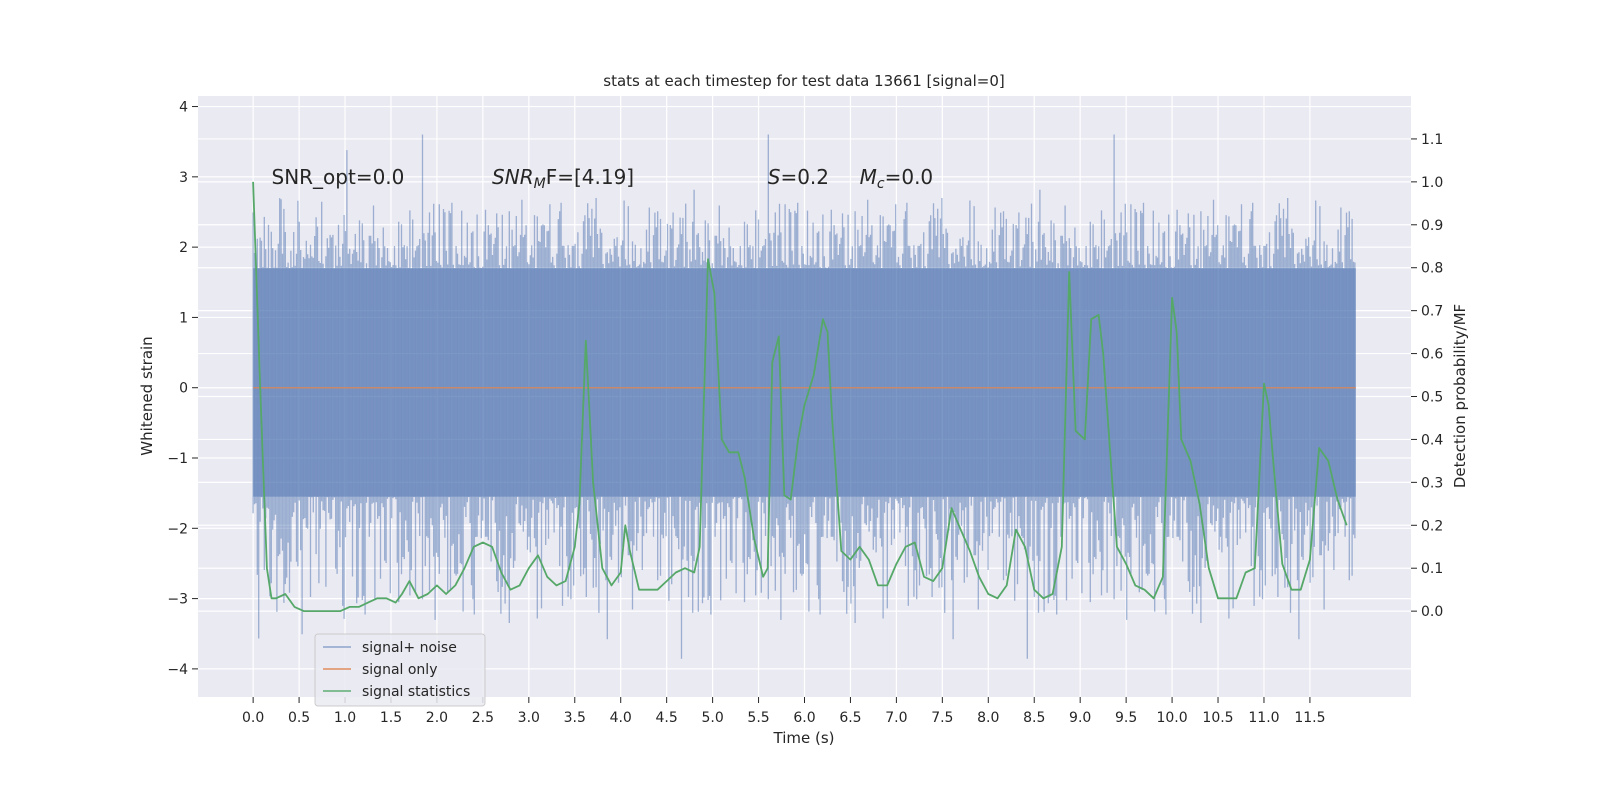 Image resolution: width=1600 pixels, height=800 pixels. I want to click on y-right-tick-label: 0.6, so click(1432, 355).